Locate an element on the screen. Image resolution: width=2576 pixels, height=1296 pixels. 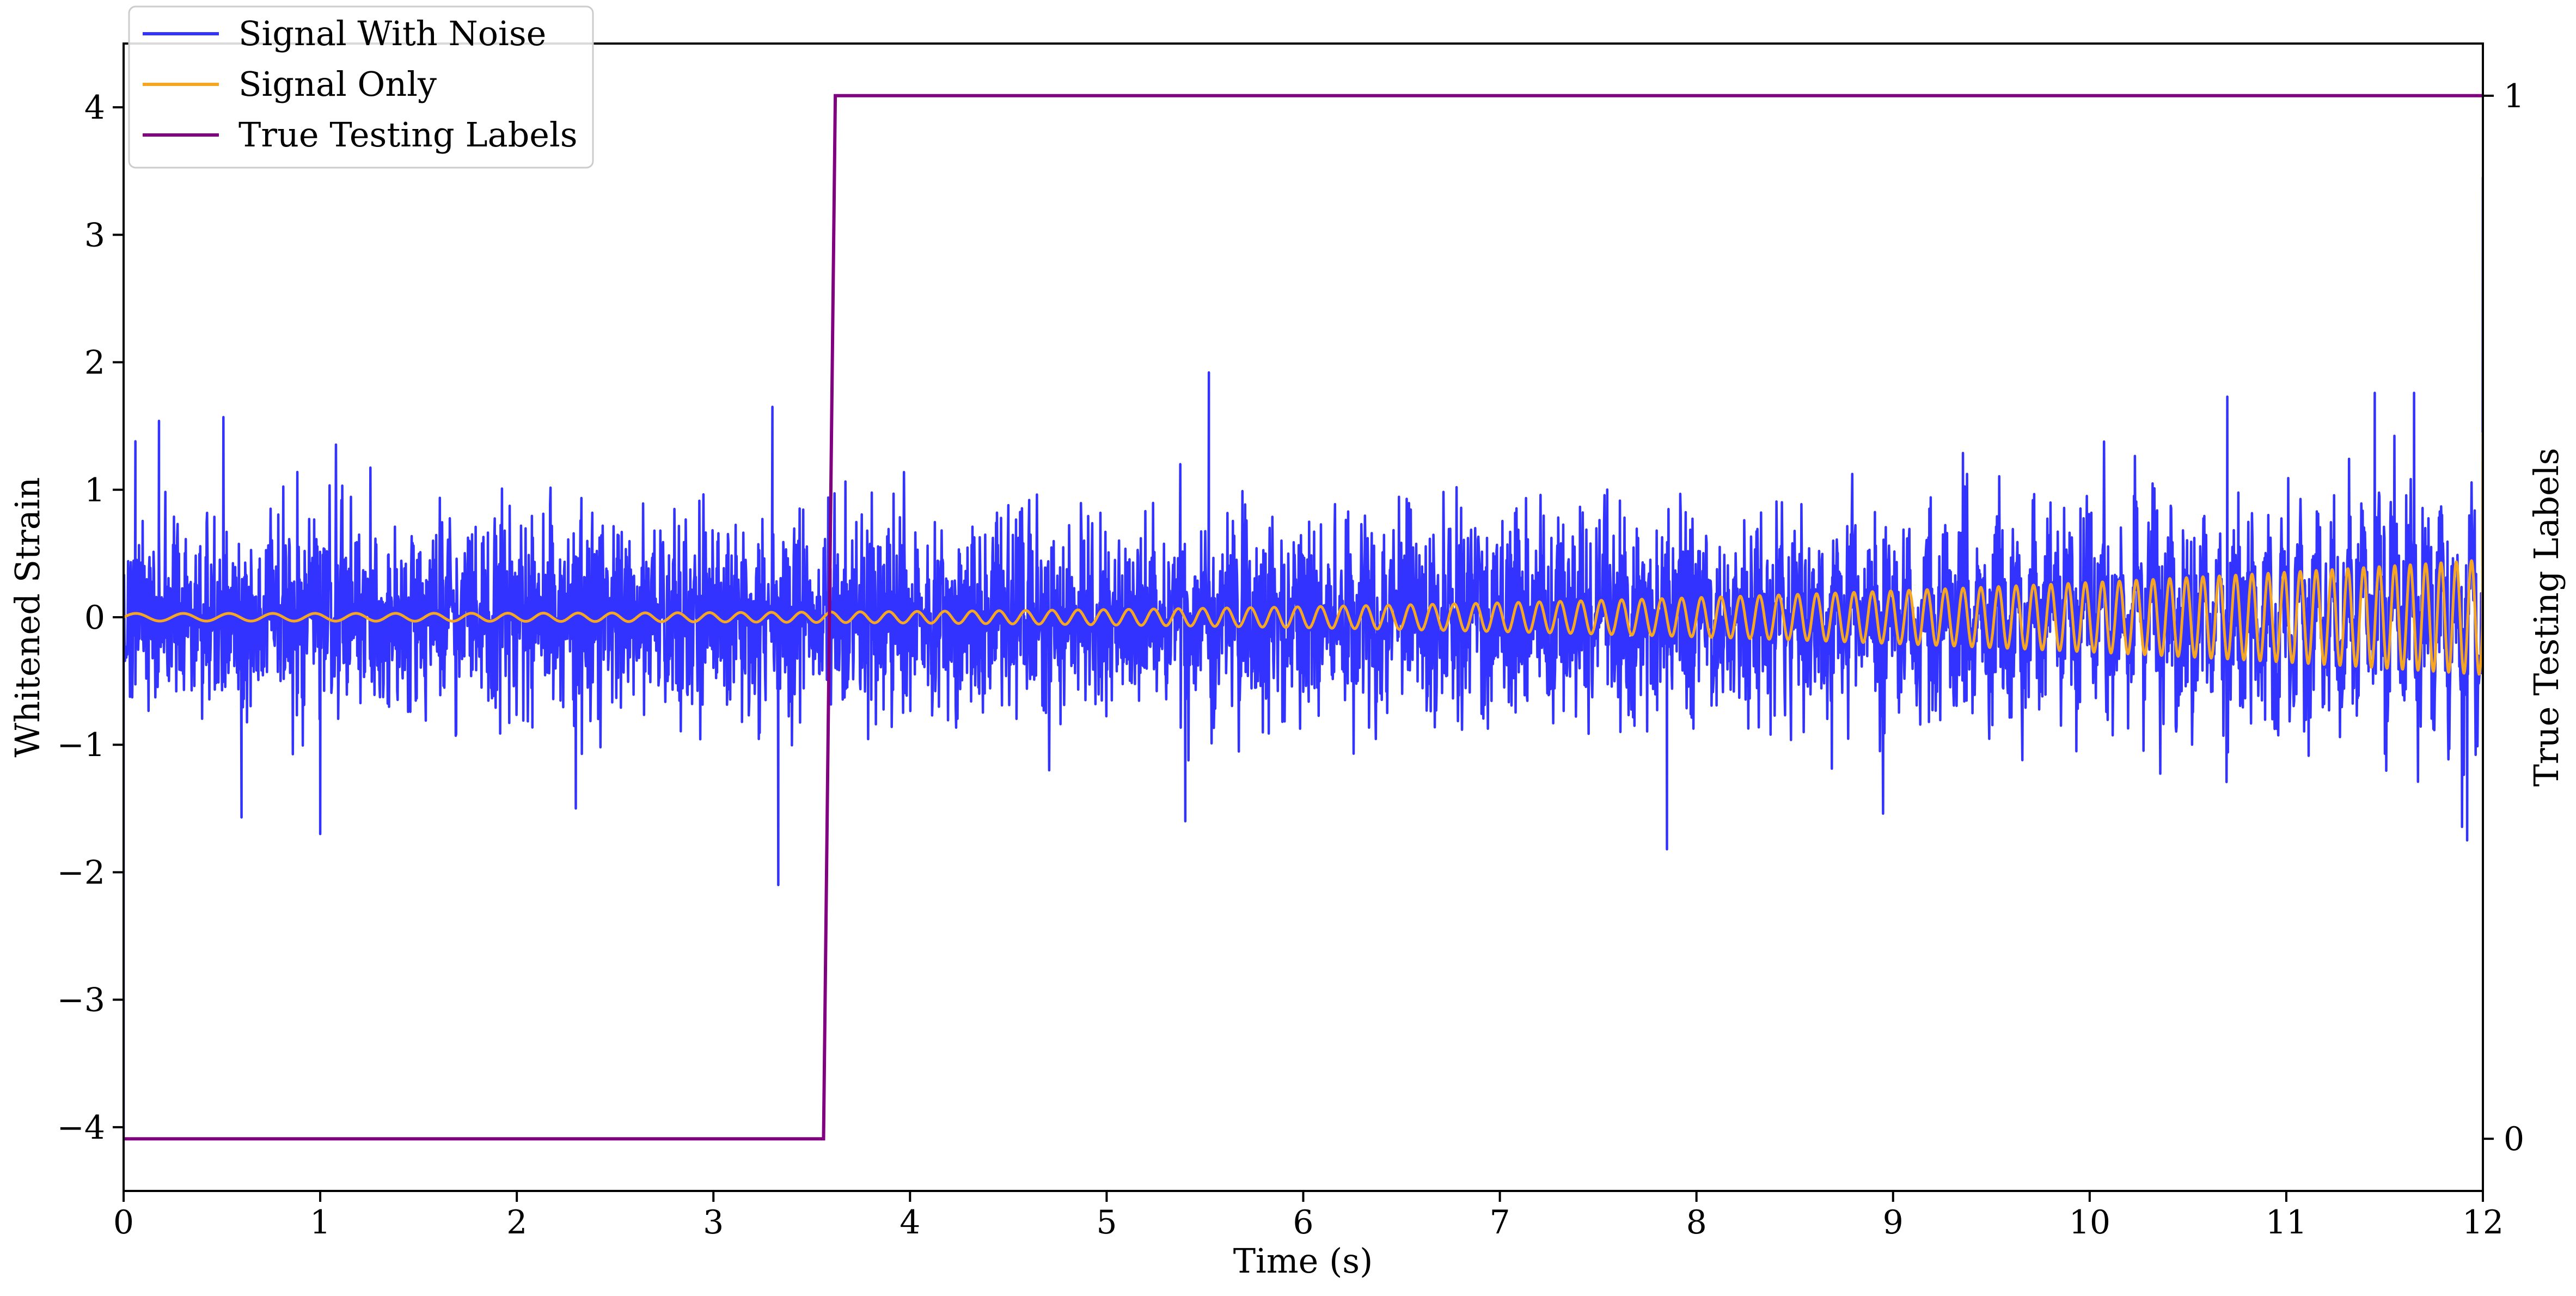
x-tick-label: 9 is located at coordinates (1893, 1222).